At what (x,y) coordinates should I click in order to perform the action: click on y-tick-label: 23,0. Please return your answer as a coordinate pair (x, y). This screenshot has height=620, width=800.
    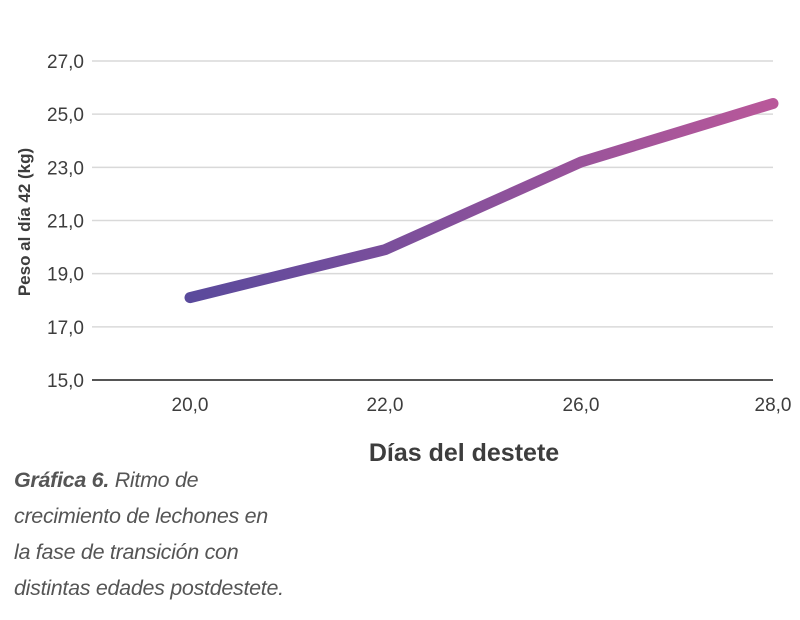
    Looking at the image, I should click on (65, 168).